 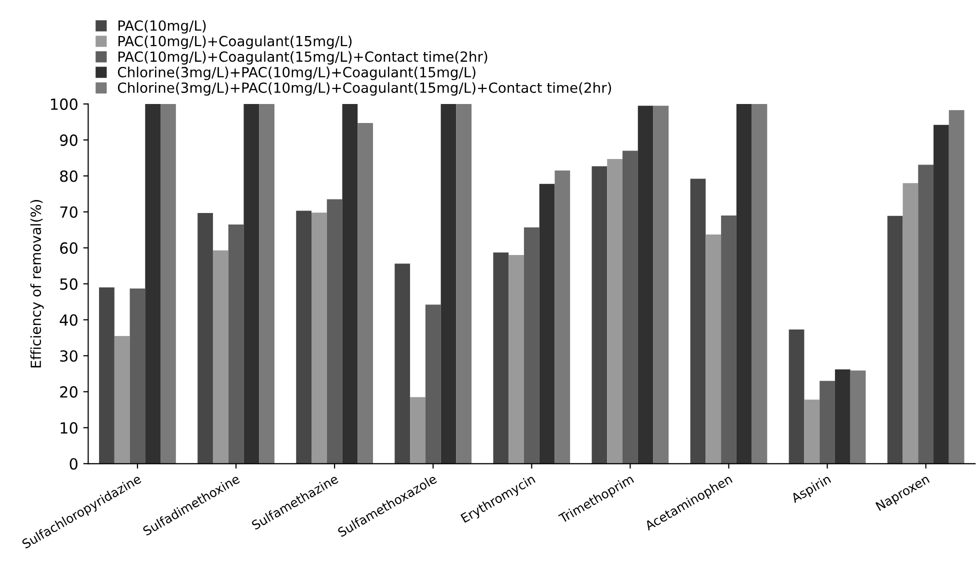 I want to click on legend-label: Chlorine(3mg/L)+PAC(10mg/L)+Coagulant(15mg/L), so click(x=297, y=73).